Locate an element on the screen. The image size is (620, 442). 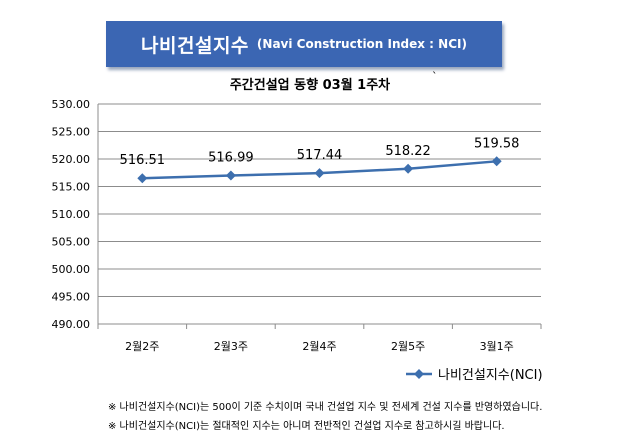
y-tick-label: 505.00 is located at coordinates (71, 242).